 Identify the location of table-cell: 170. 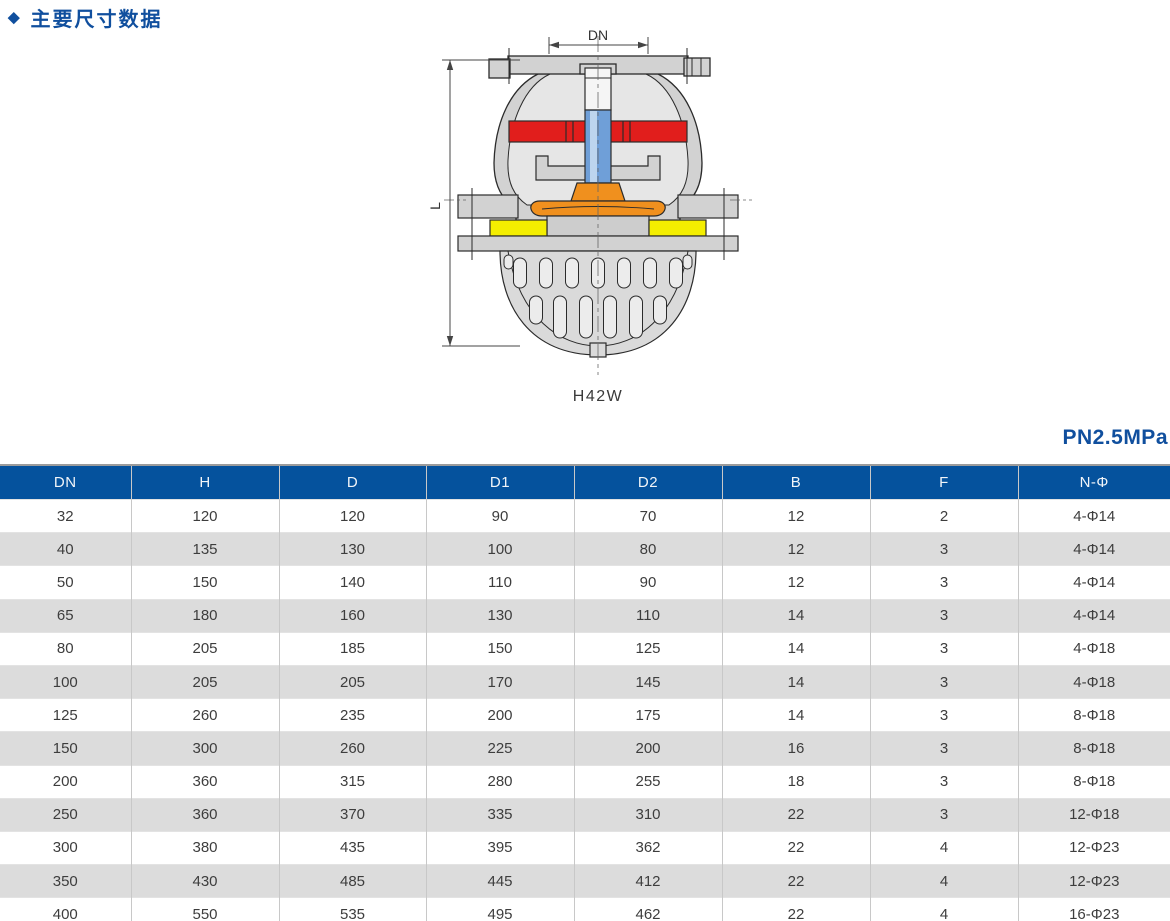
(499, 681).